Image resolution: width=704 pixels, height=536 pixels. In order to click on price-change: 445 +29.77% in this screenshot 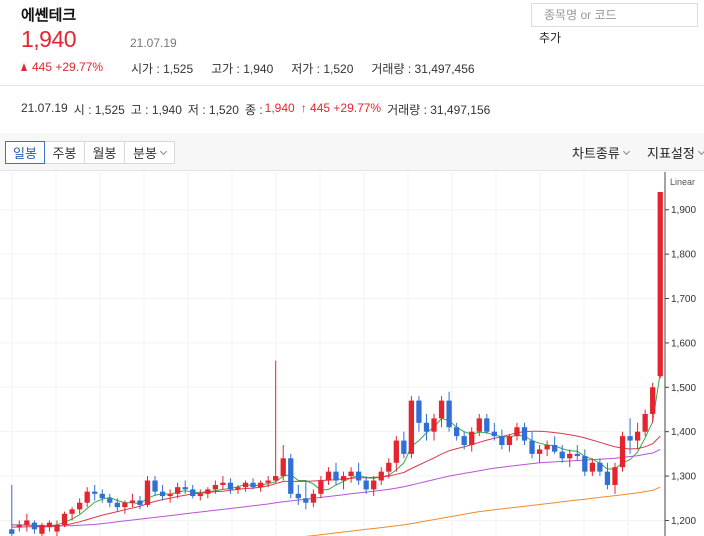, I will do `click(62, 67)`.